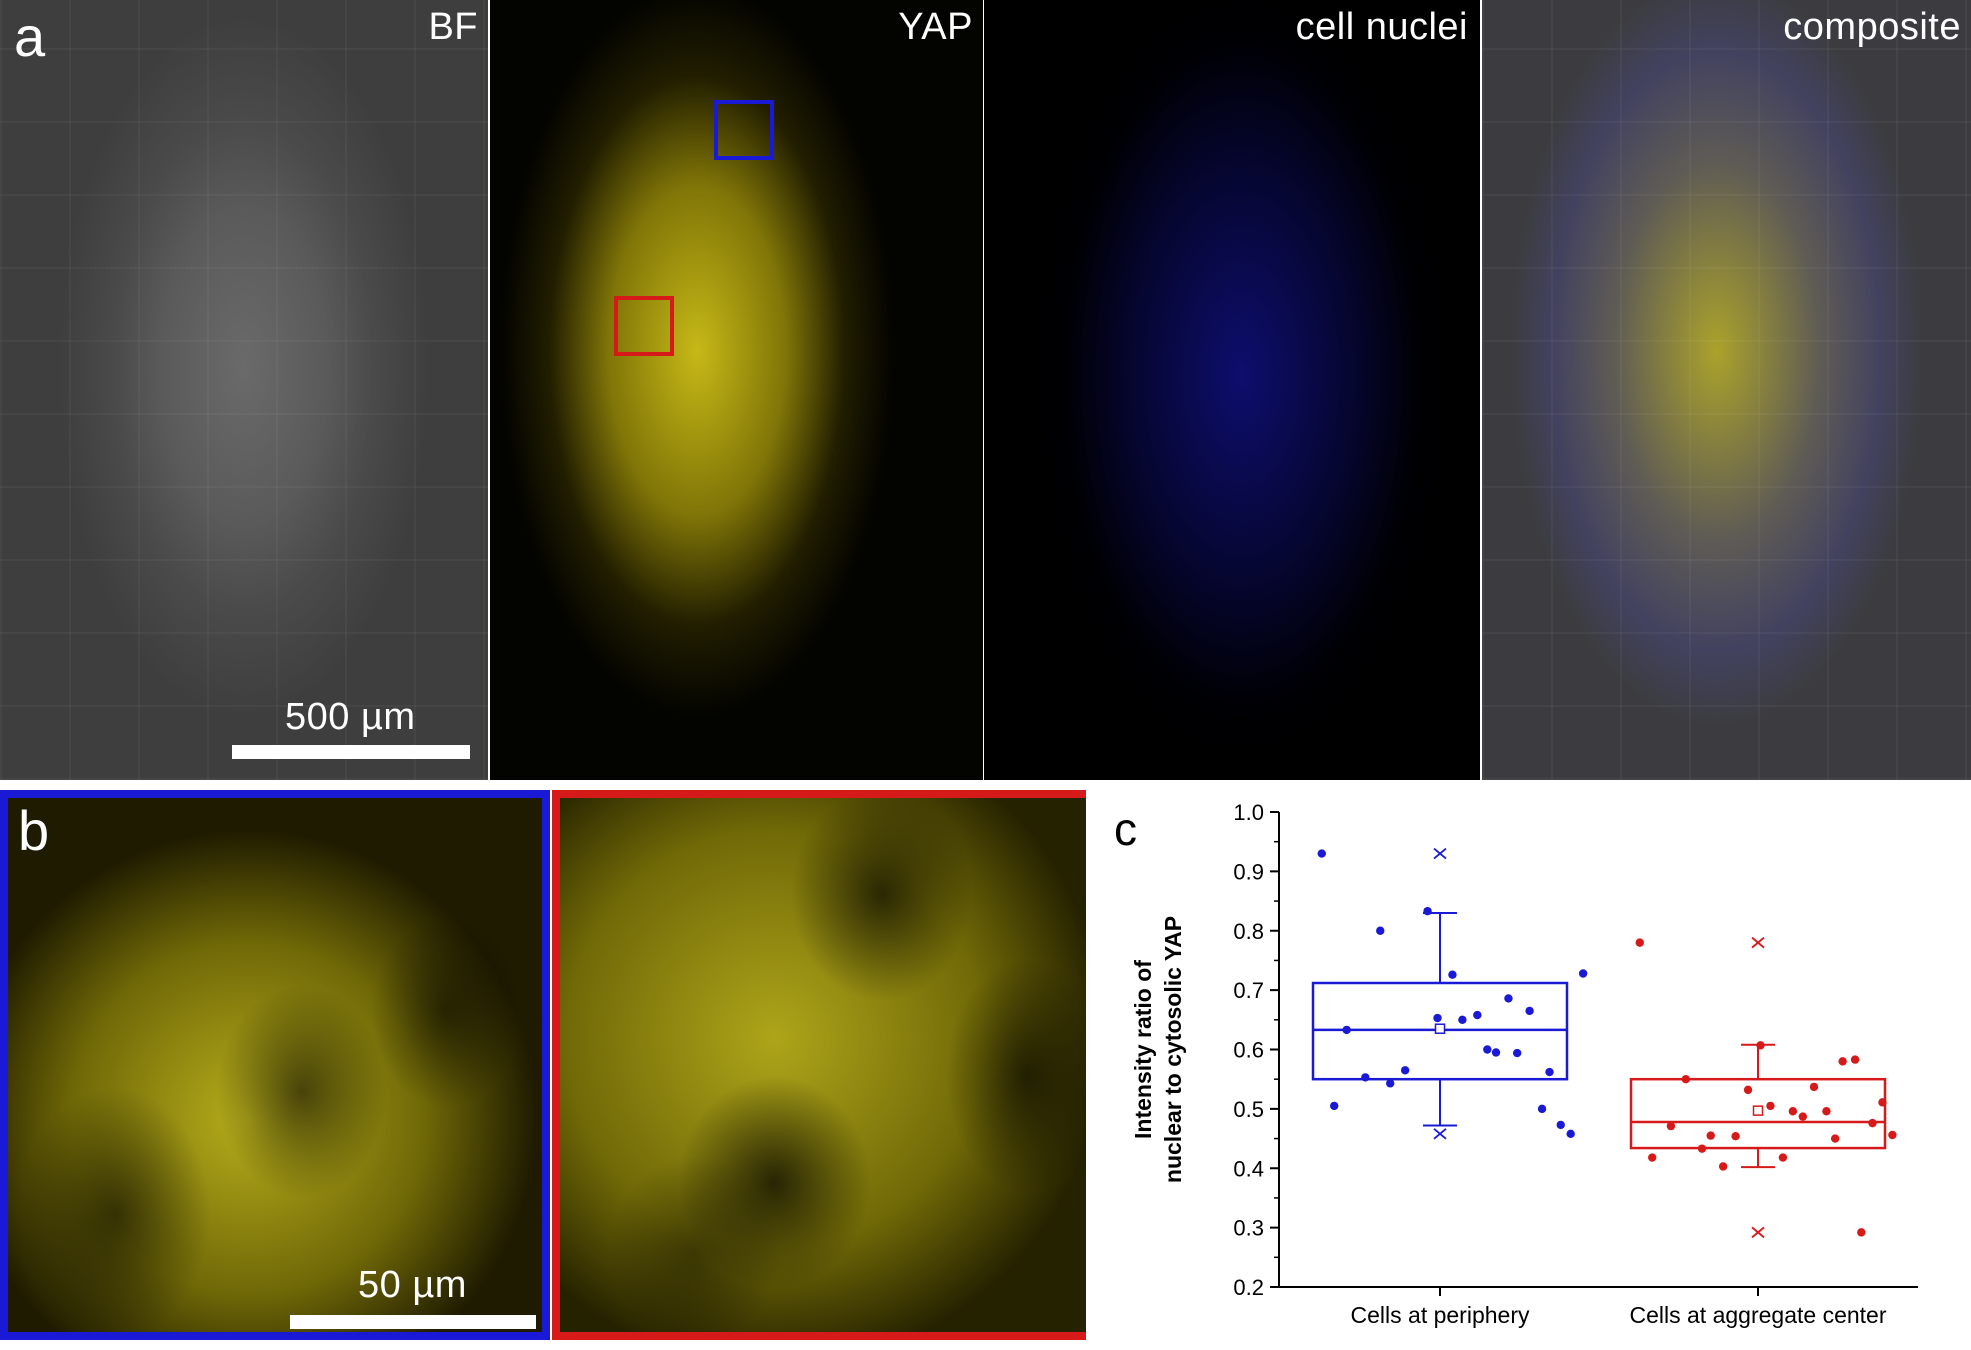 Image resolution: width=1971 pixels, height=1350 pixels. What do you see at coordinates (744, 130) in the screenshot?
I see `roi-blue` at bounding box center [744, 130].